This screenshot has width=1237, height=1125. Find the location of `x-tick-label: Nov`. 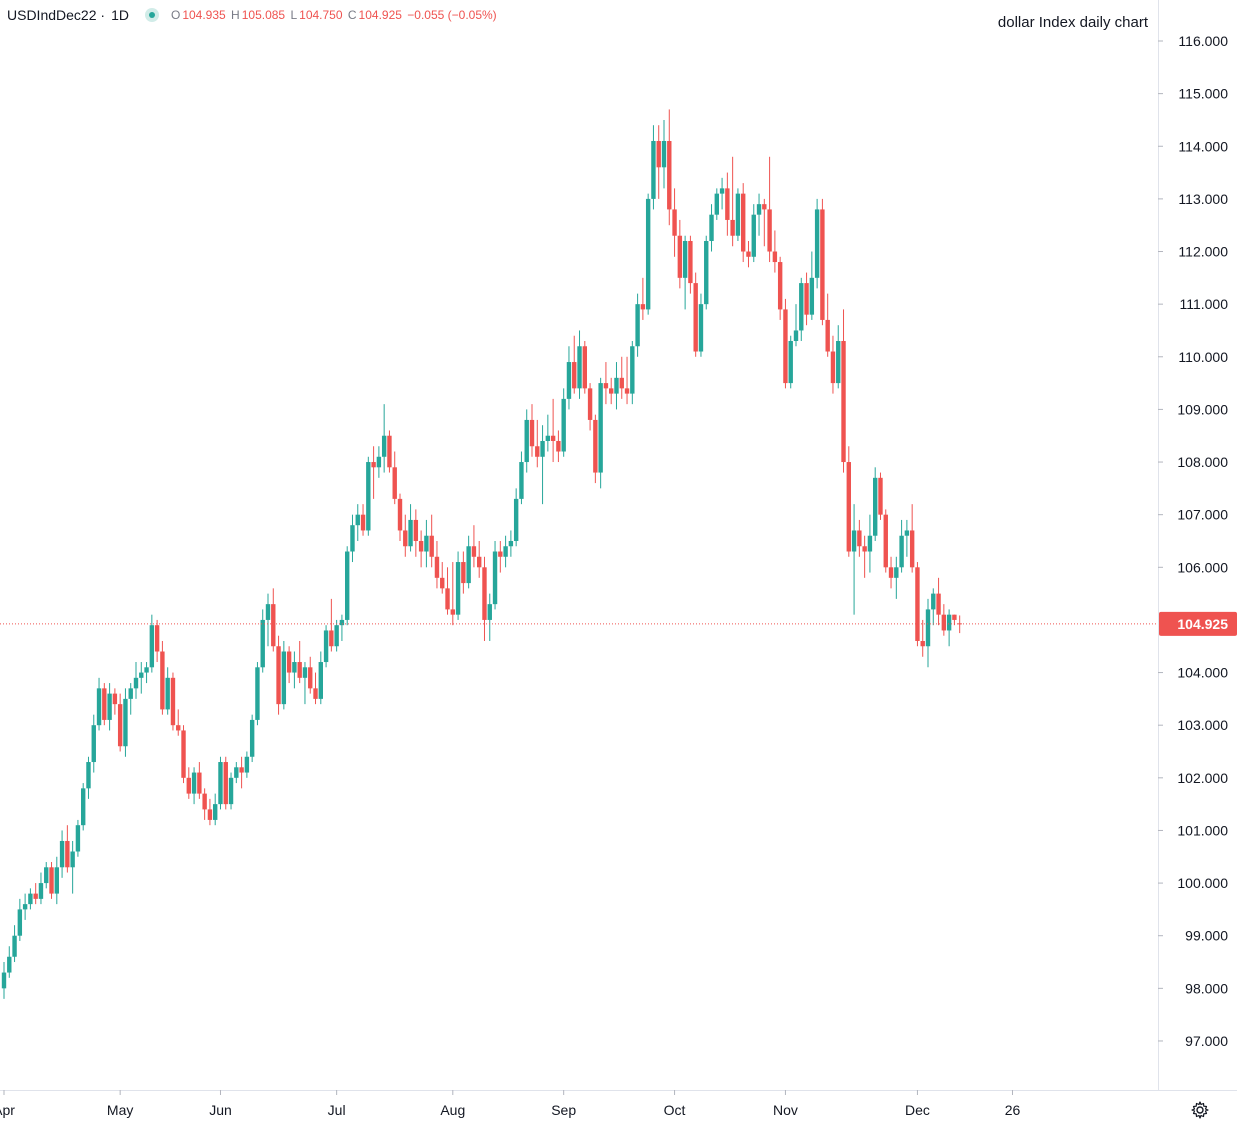

x-tick-label: Nov is located at coordinates (785, 1110).